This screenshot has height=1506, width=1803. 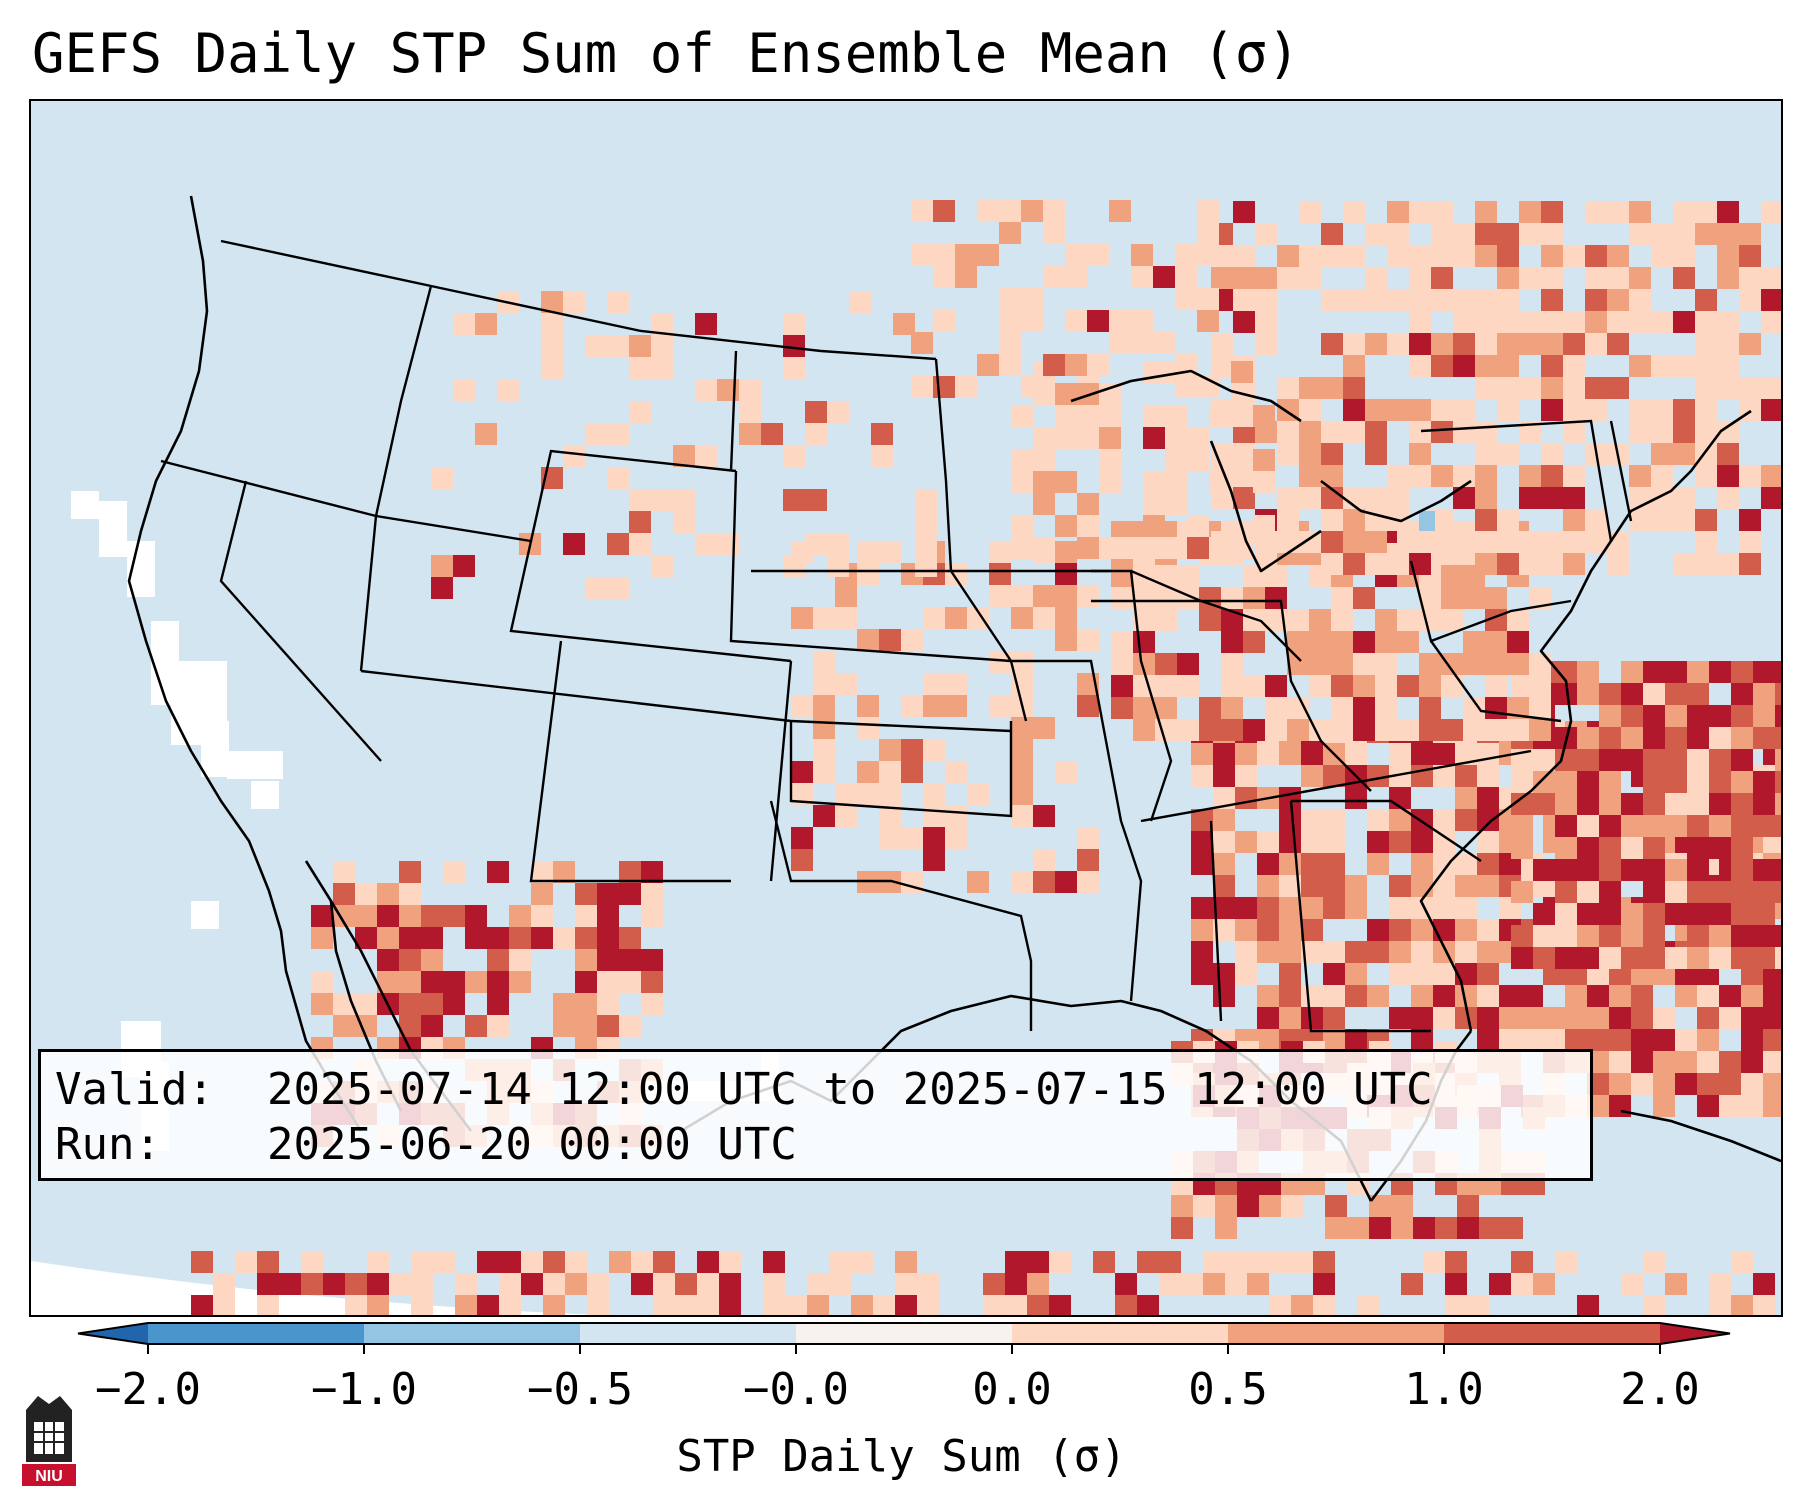 I want to click on run-line: Run: 2025-06-20 00:00 UTC, so click(x=822, y=1144).